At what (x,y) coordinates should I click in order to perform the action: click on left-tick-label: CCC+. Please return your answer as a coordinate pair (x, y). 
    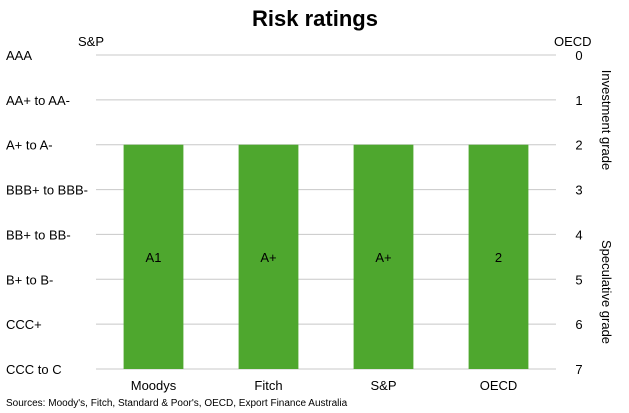
    Looking at the image, I should click on (24, 324).